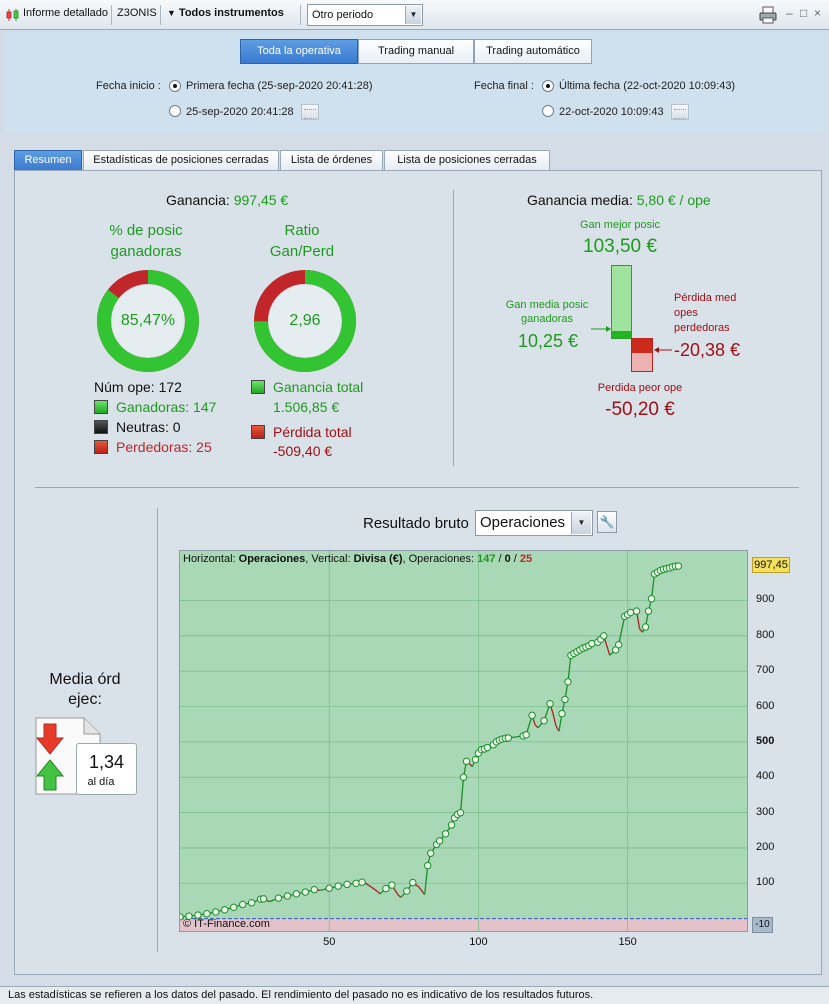  I want to click on close-icon: ×, so click(818, 13).